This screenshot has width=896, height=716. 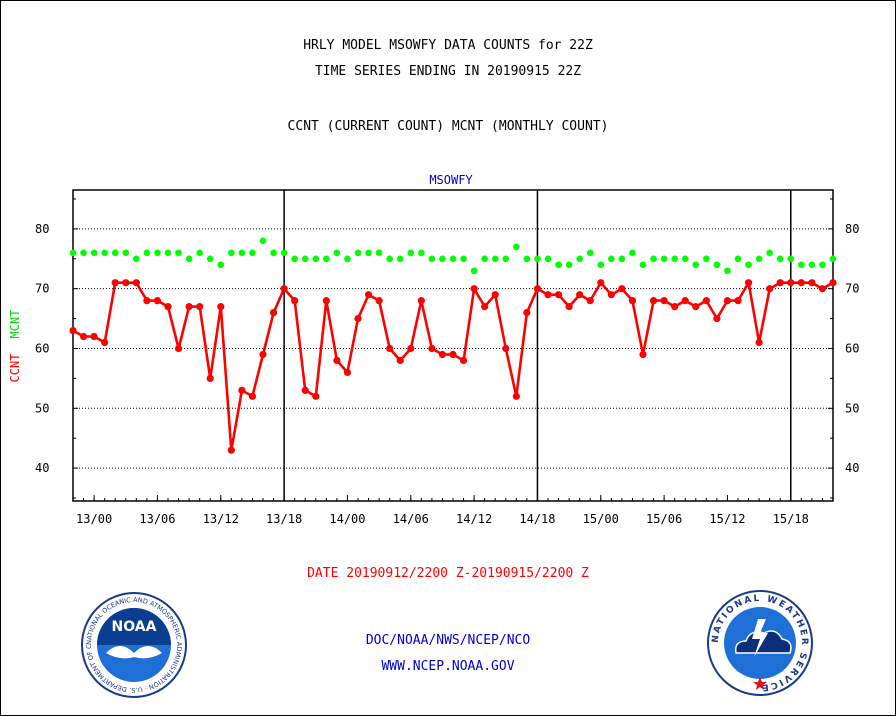 What do you see at coordinates (852, 408) in the screenshot?
I see `y-tick-label-right: 50` at bounding box center [852, 408].